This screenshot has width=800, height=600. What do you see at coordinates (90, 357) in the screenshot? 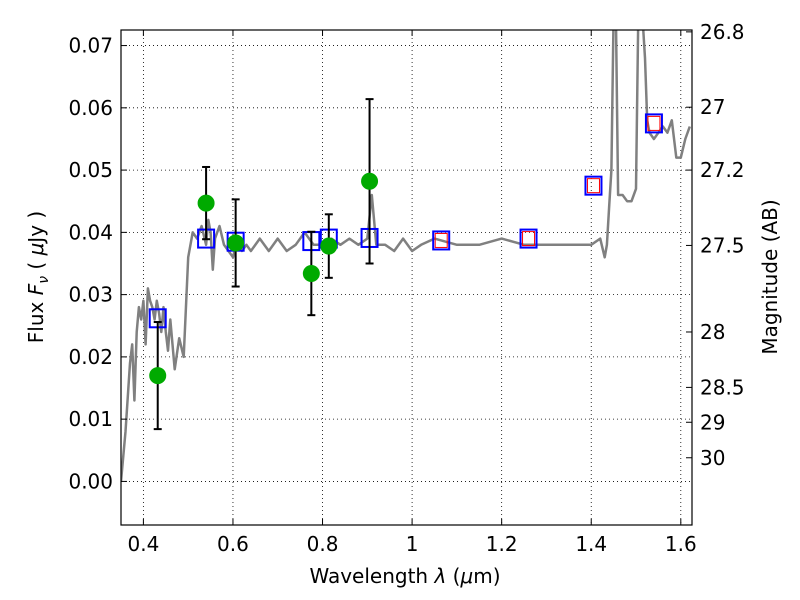
I see `y-tick-label: 0.02` at bounding box center [90, 357].